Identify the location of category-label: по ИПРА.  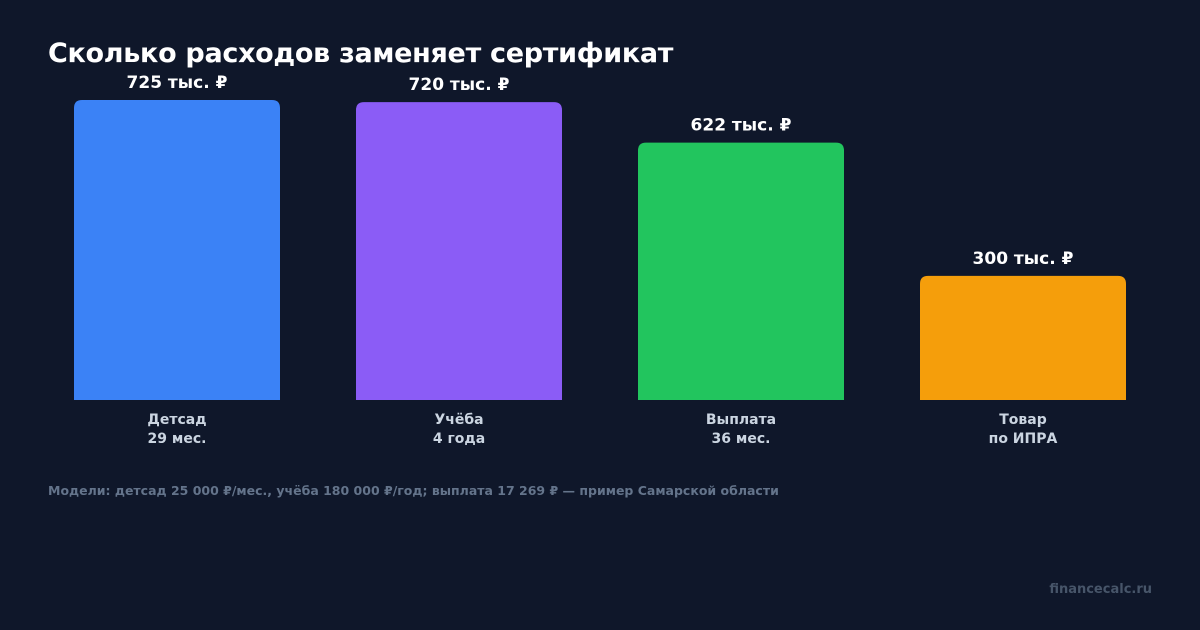
(1023, 439).